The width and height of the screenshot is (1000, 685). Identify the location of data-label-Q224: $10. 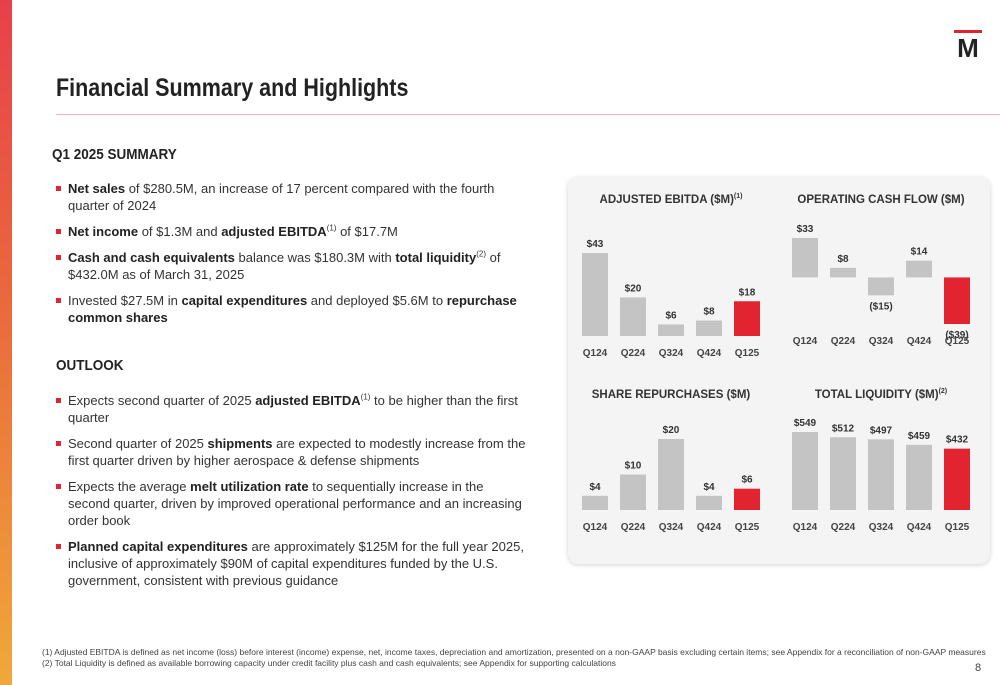
(633, 466).